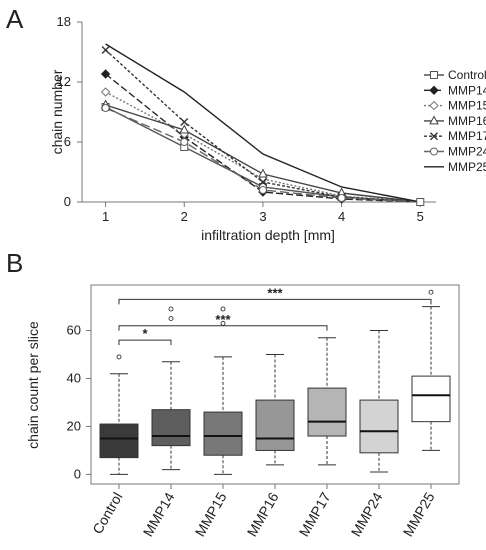  What do you see at coordinates (419, 514) in the screenshot?
I see `x-tick-label-mmp25: MMP25` at bounding box center [419, 514].